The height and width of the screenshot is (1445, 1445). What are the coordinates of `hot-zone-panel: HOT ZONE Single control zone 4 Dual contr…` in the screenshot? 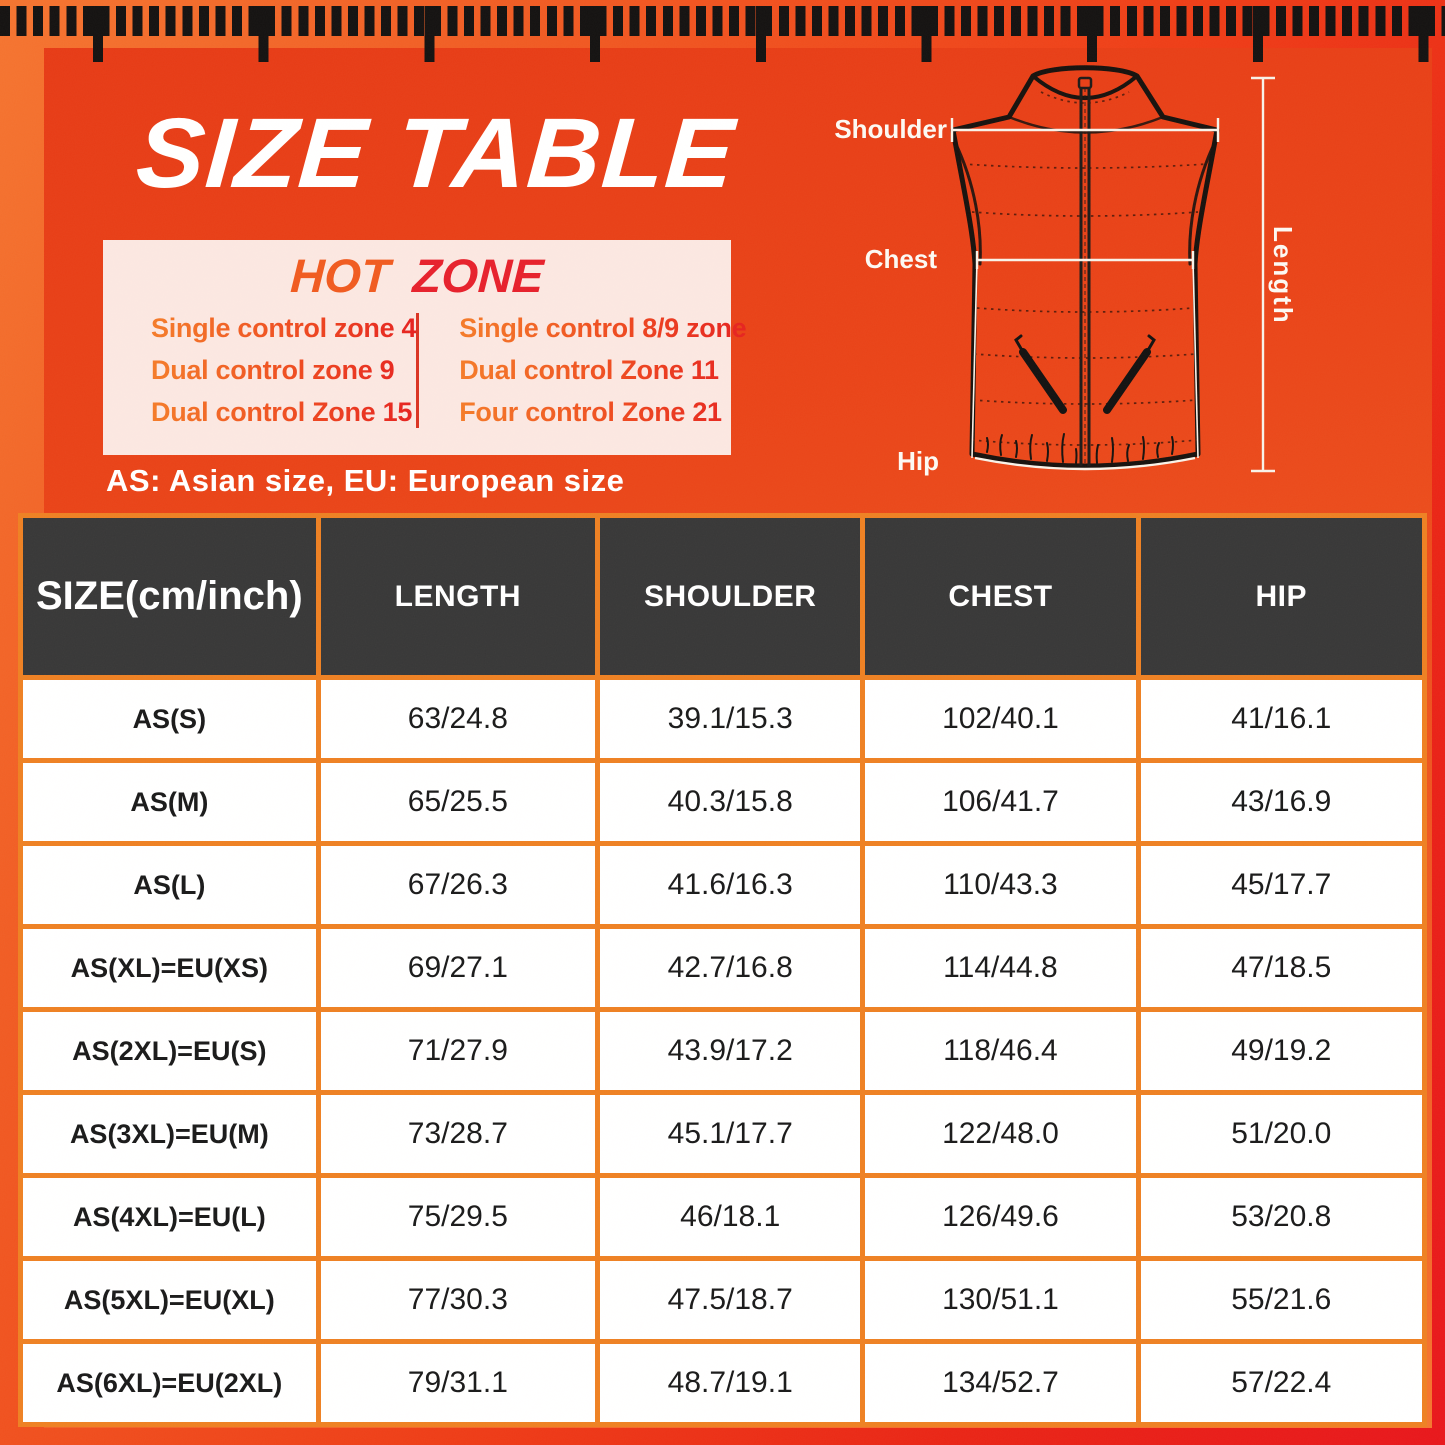 It's located at (424, 347).